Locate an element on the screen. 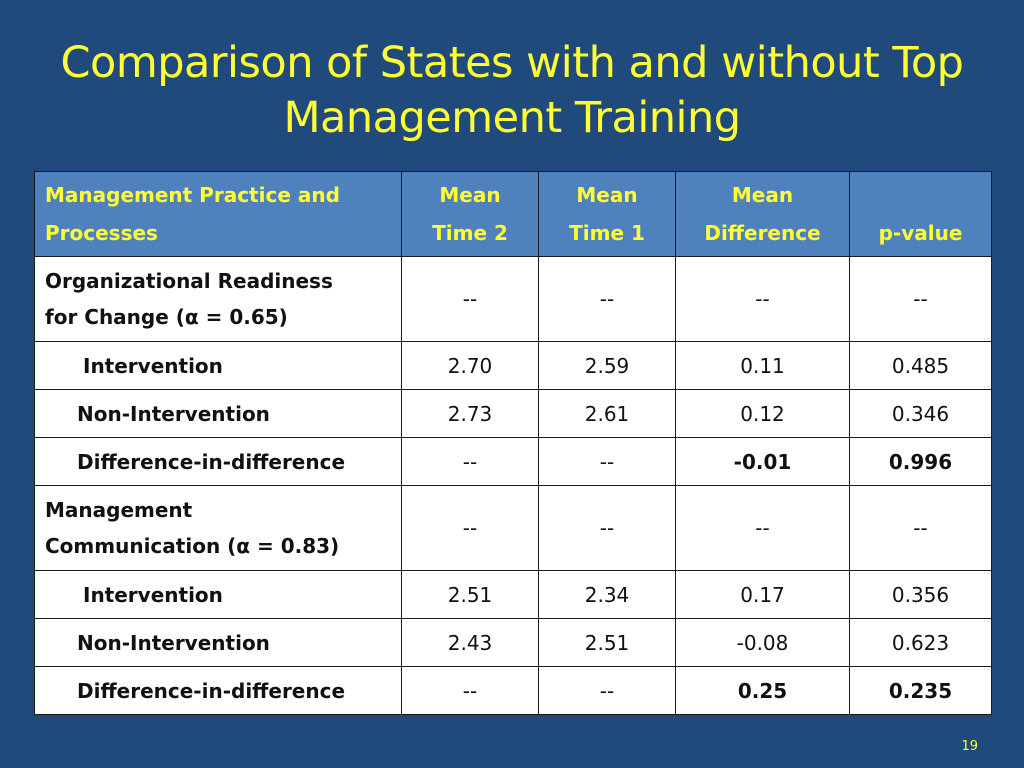  table-cell: 0.623 is located at coordinates (920, 642).